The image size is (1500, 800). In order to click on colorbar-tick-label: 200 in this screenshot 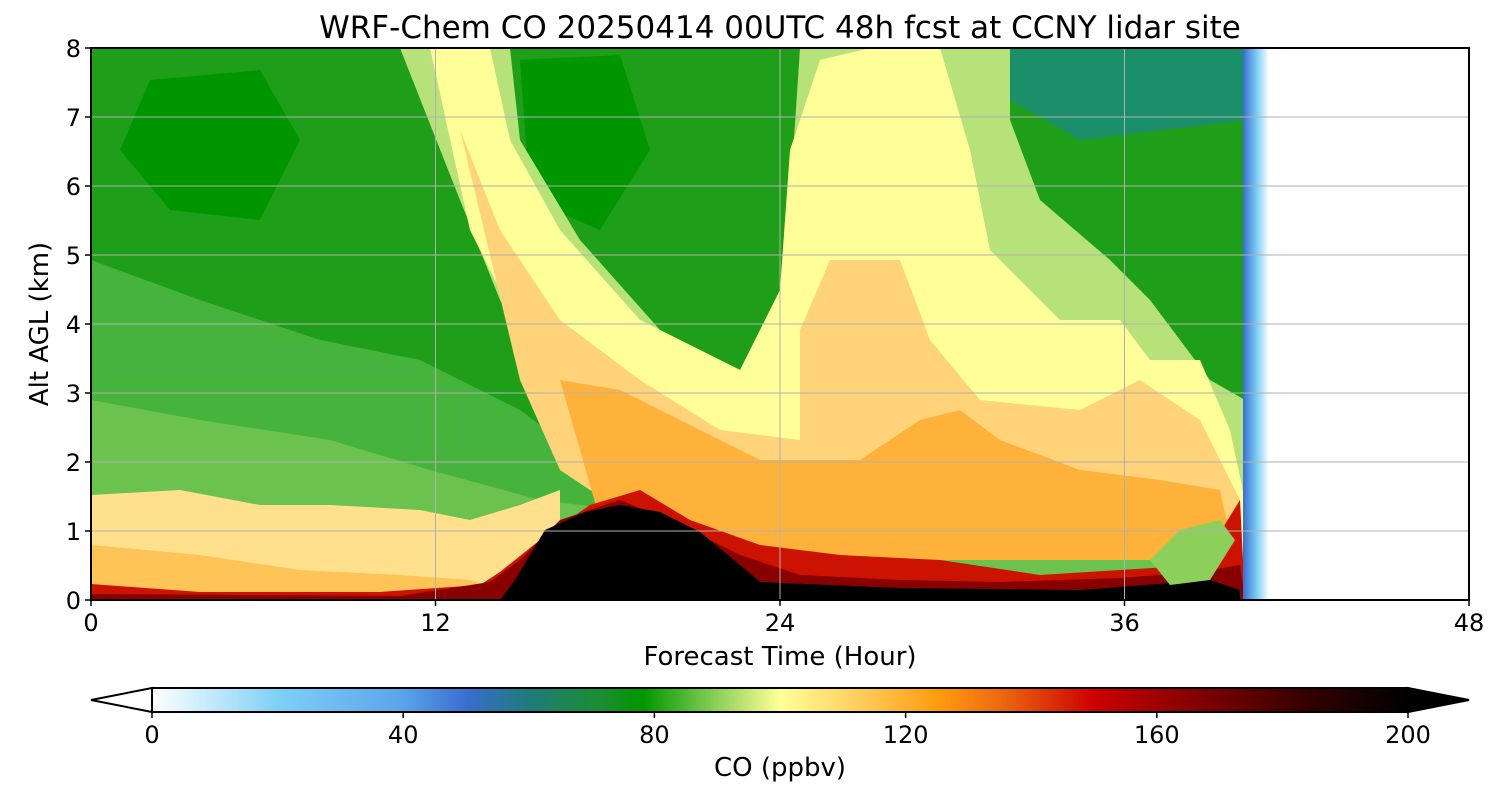, I will do `click(1408, 735)`.